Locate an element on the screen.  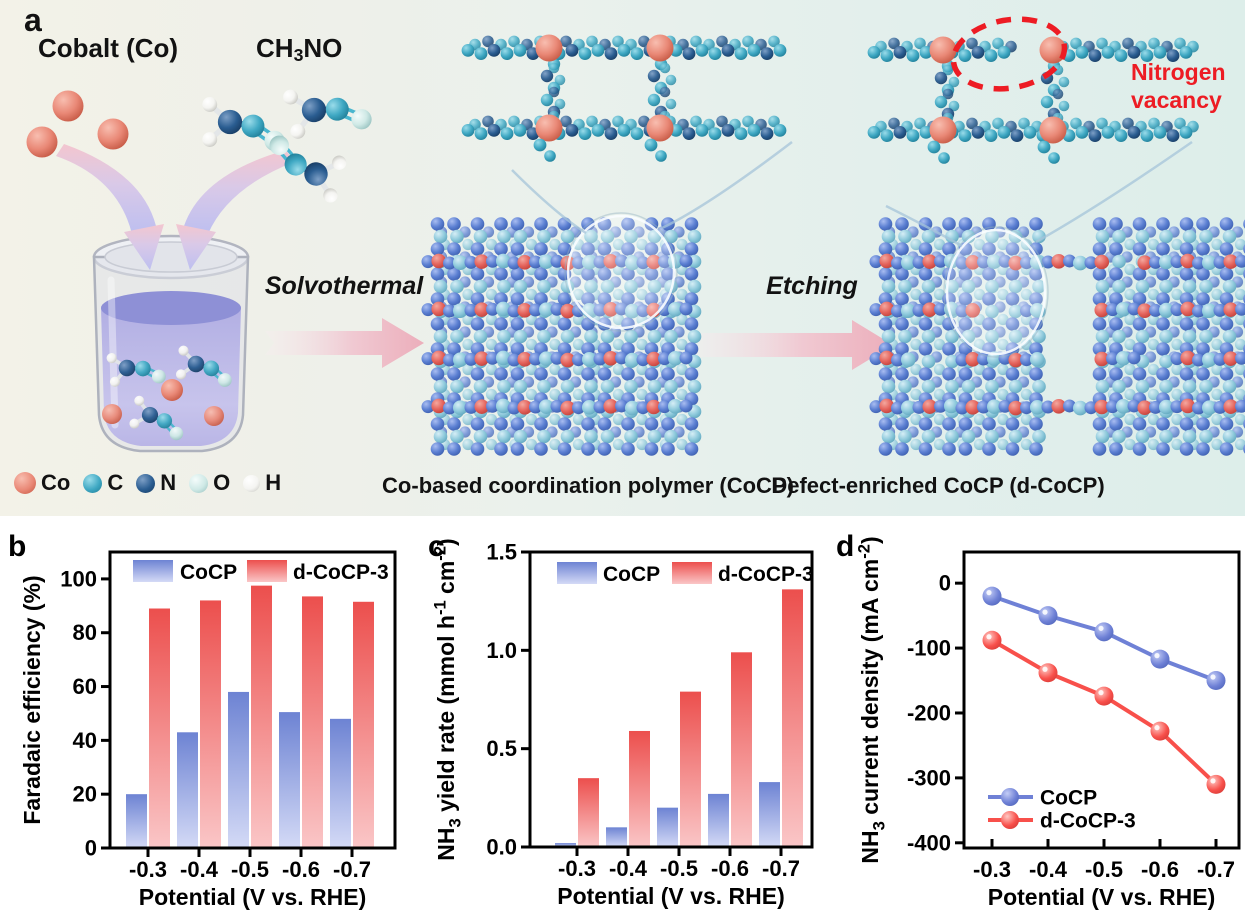
data-point is located at coordinates (1160, 659).